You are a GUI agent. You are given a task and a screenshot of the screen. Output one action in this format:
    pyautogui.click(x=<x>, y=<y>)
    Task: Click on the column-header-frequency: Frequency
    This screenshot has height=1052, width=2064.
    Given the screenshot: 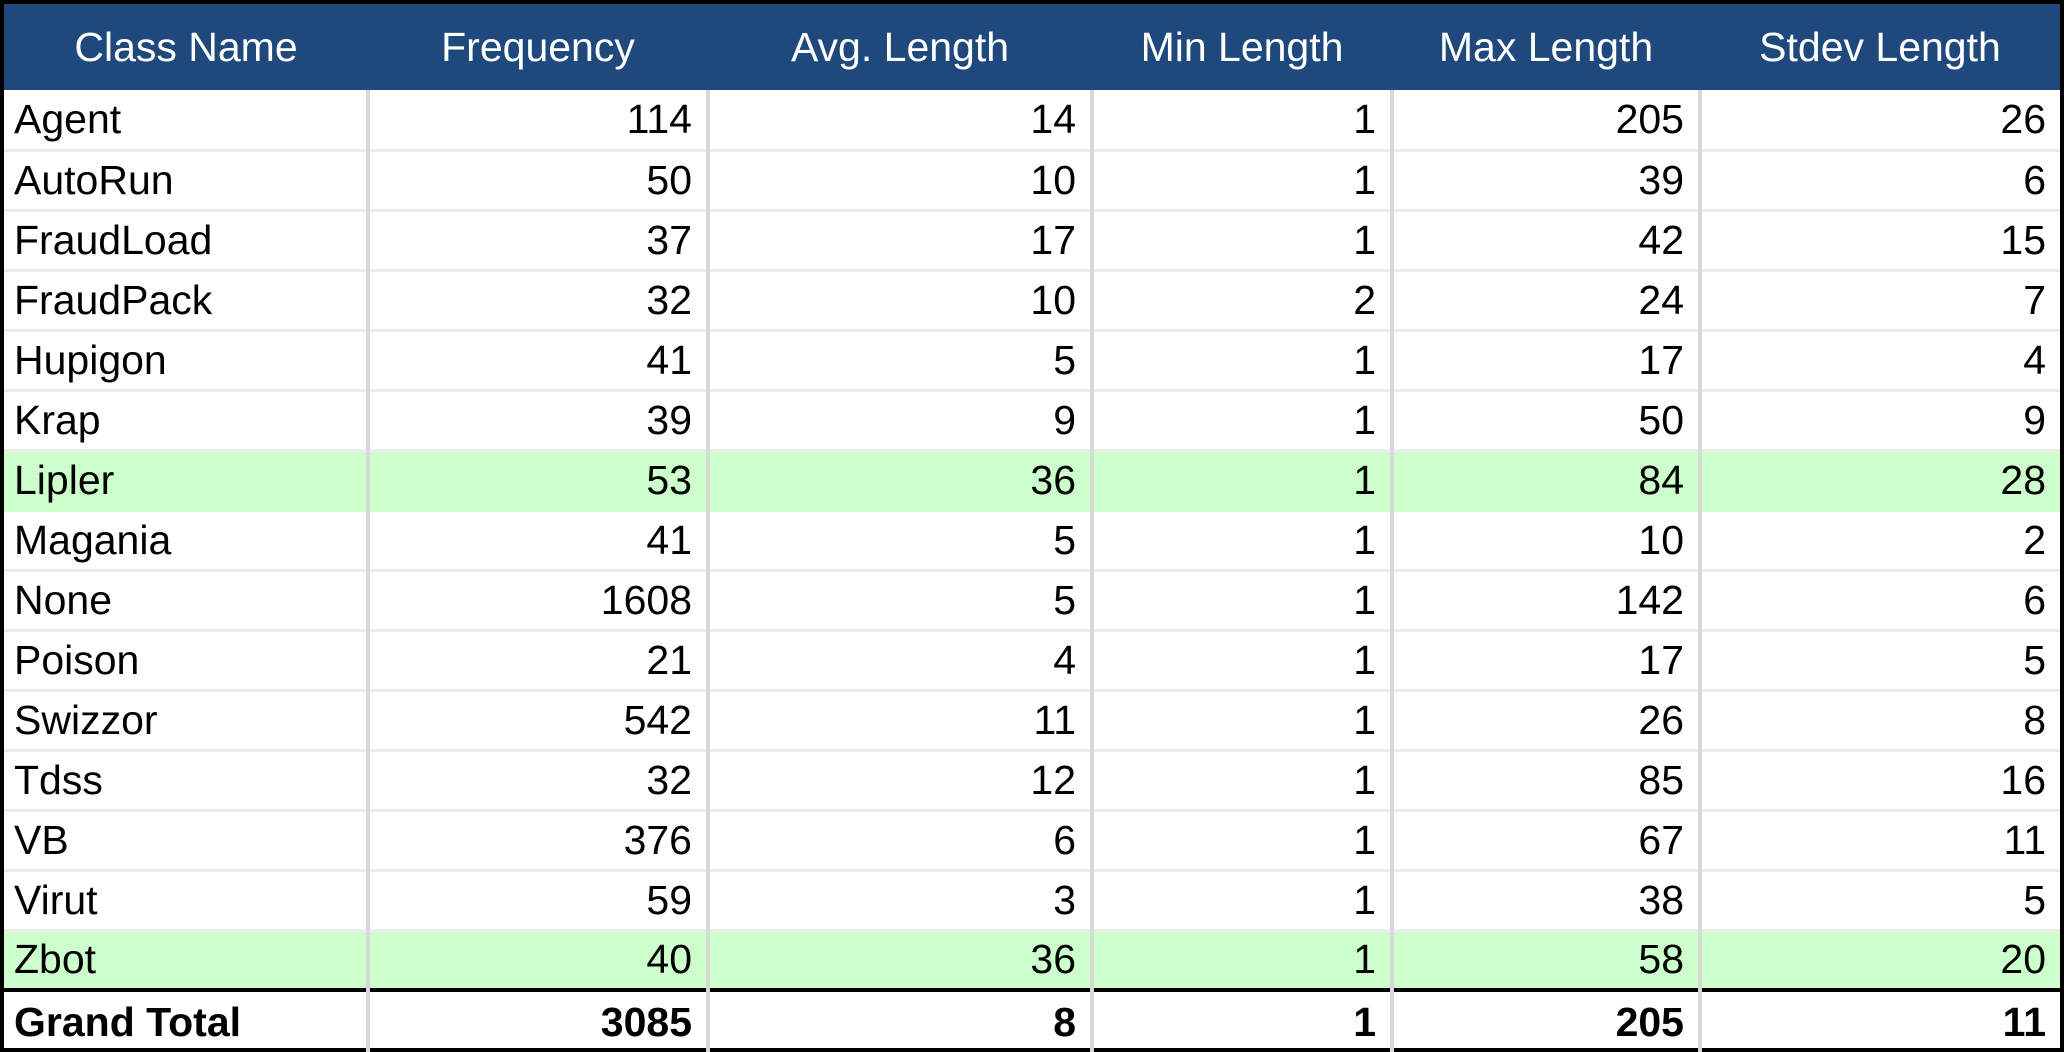 What is the action you would take?
    pyautogui.click(x=538, y=47)
    